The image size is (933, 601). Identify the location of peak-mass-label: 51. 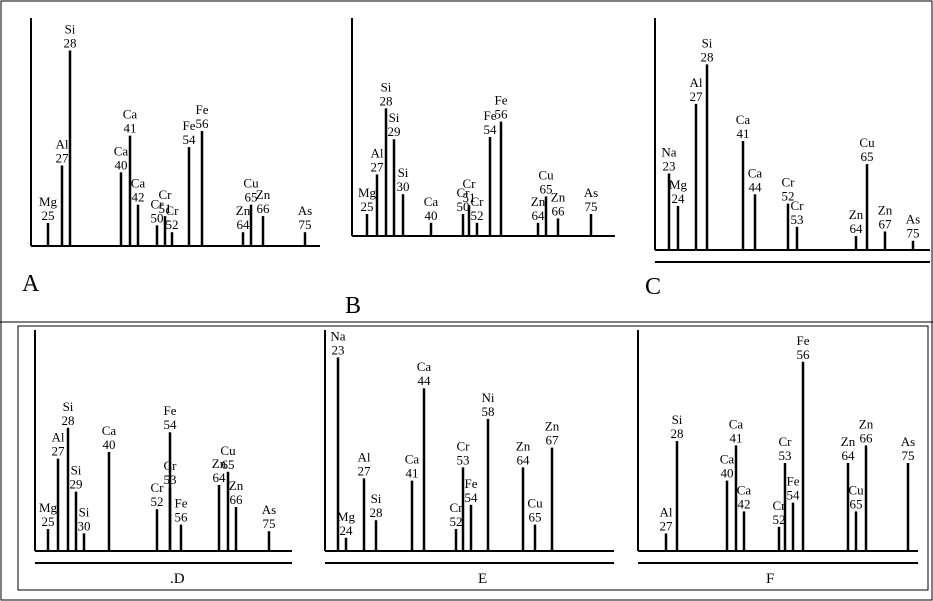
(165, 208).